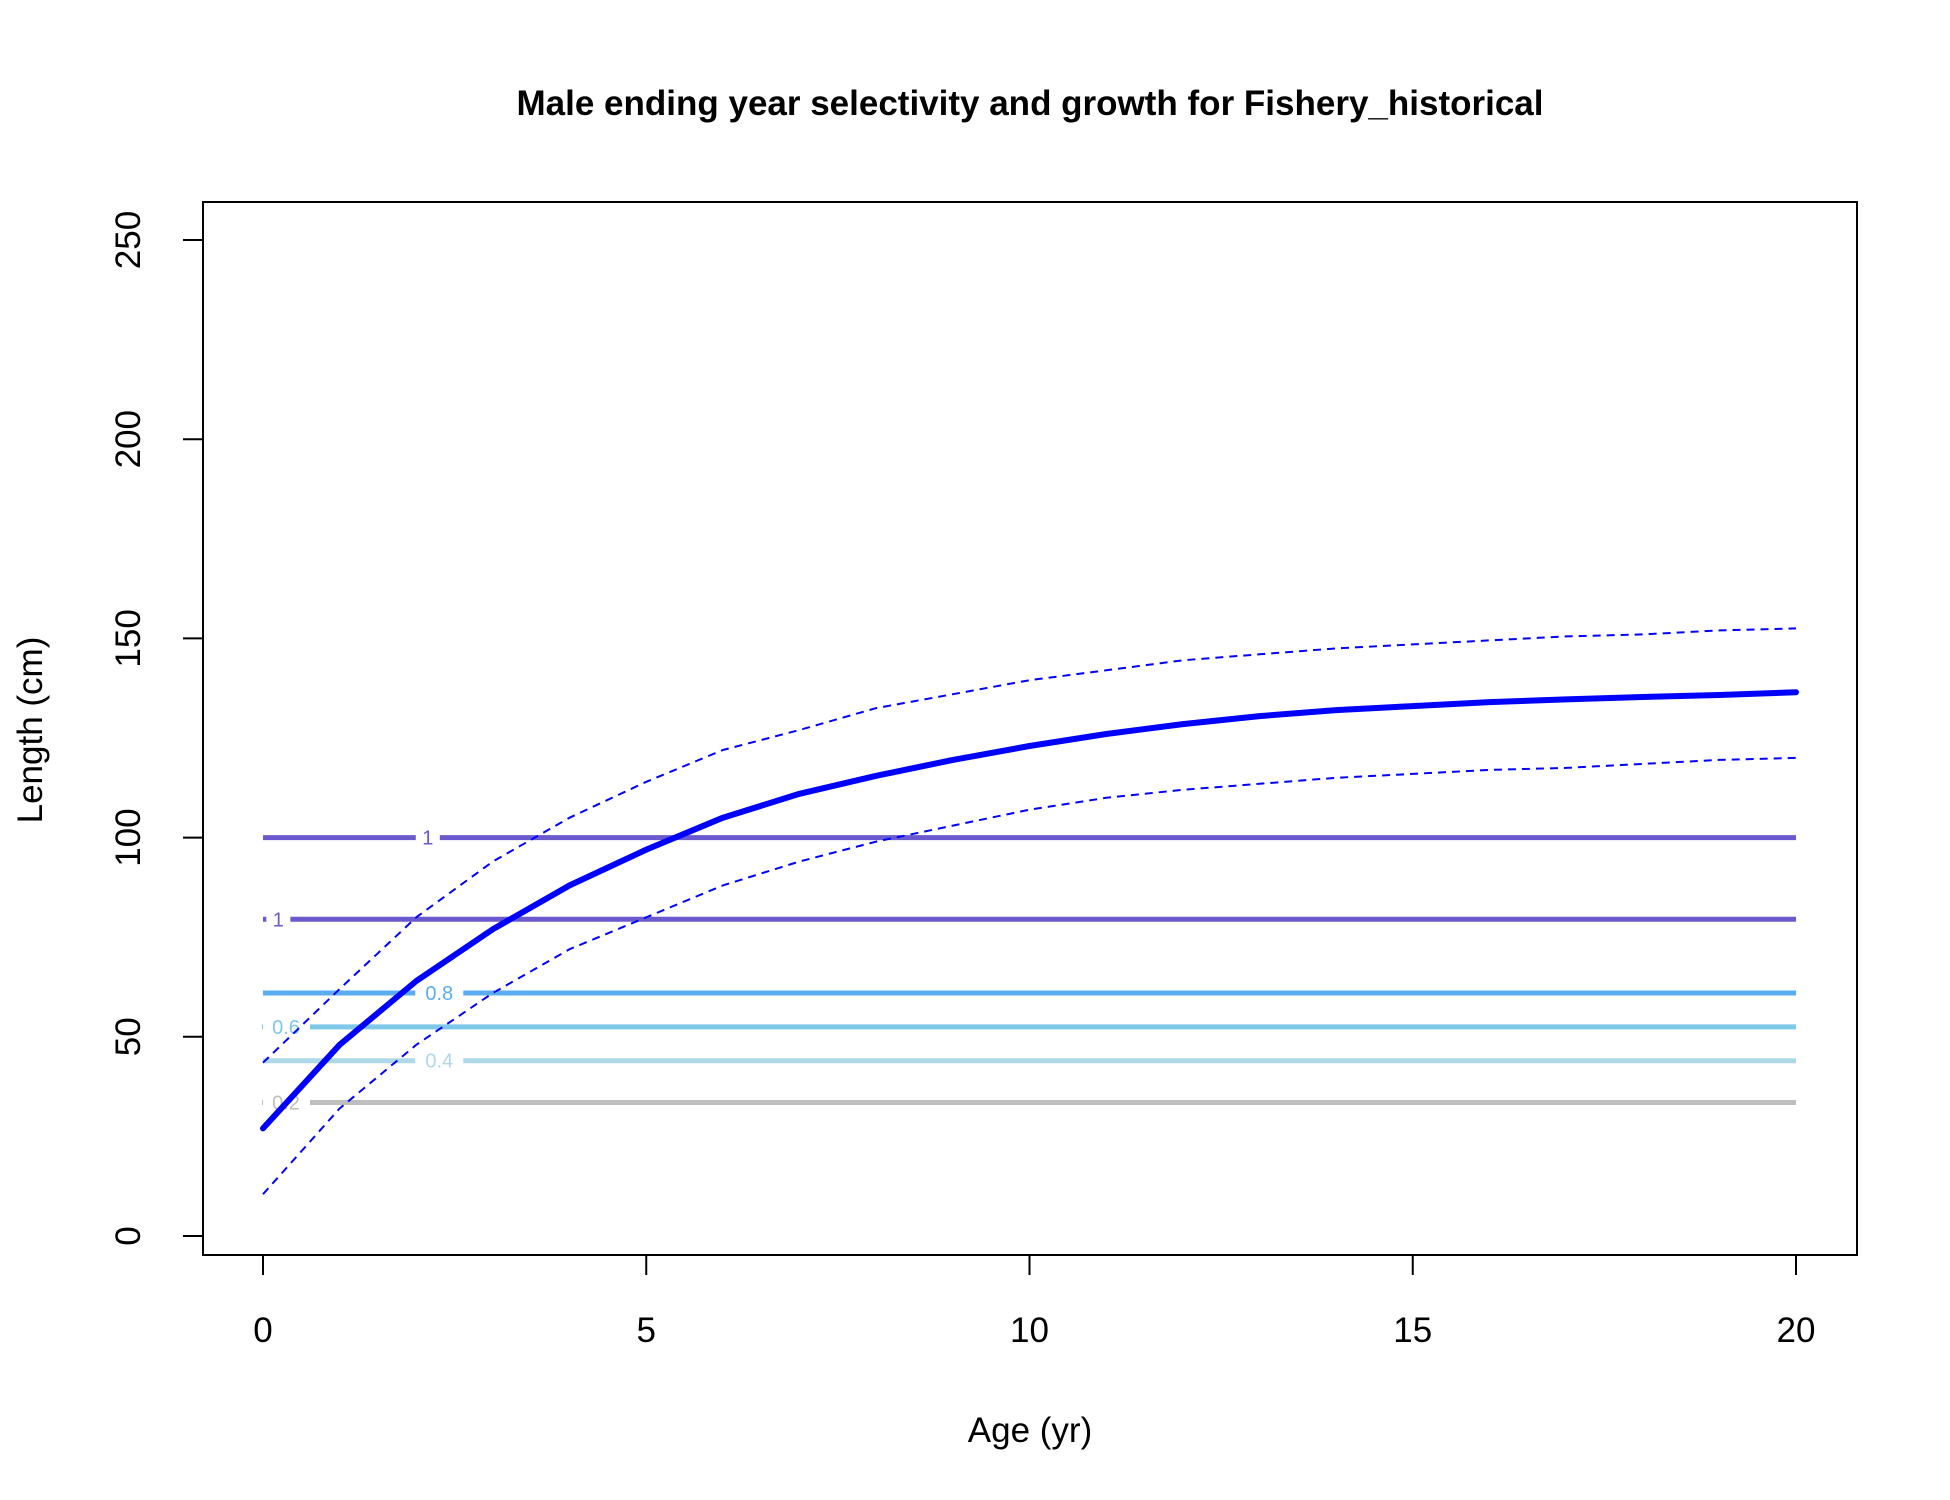  Describe the element at coordinates (156, 728) in the screenshot. I see `y-axis: 0 50 100 150 200 250` at that location.